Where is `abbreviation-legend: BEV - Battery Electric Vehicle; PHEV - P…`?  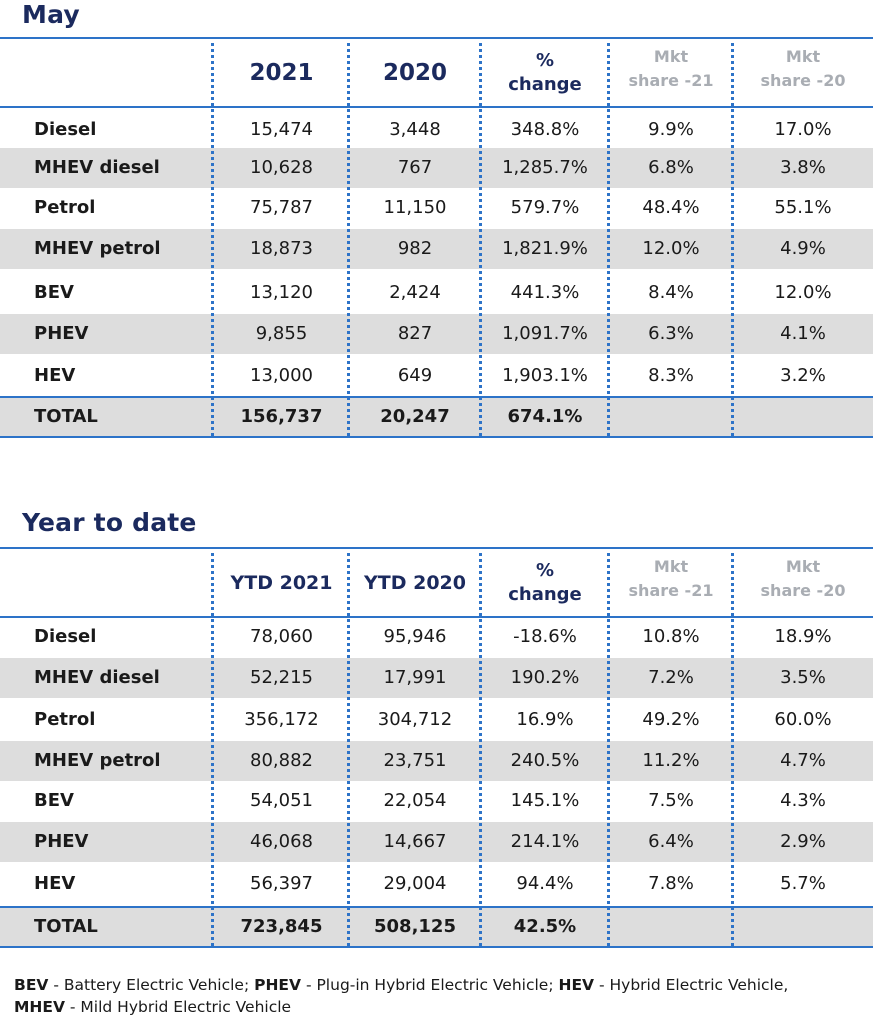
abbreviation-legend: BEV - Battery Electric Vehicle; PHEV - P… is located at coordinates (436, 996).